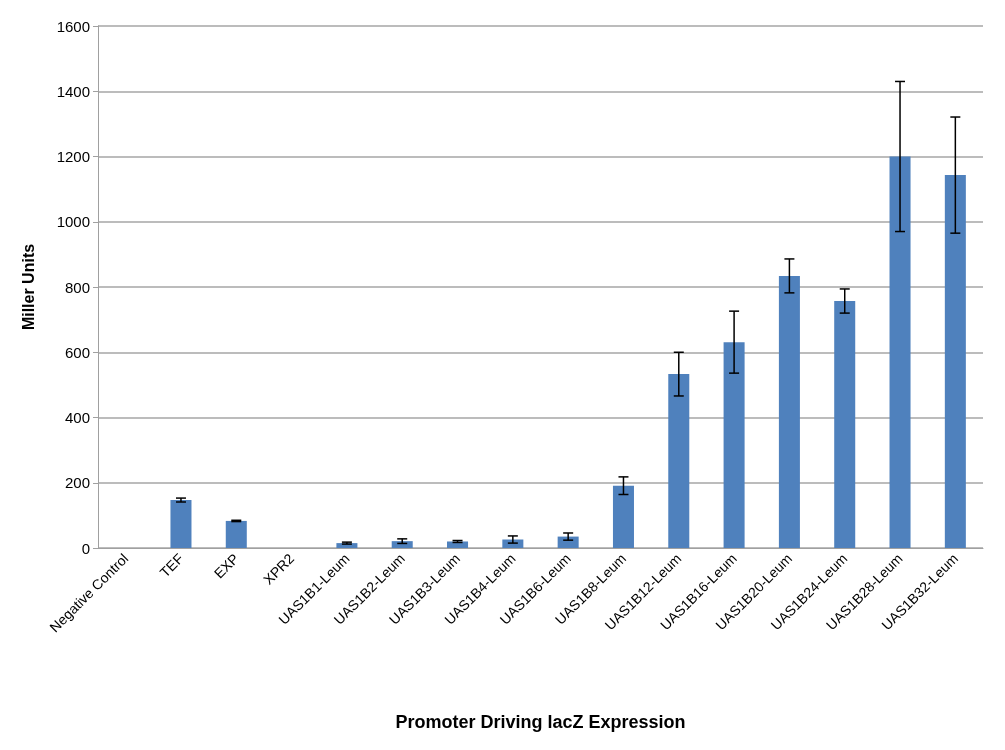  I want to click on y-tick-label: 0, so click(85, 548).